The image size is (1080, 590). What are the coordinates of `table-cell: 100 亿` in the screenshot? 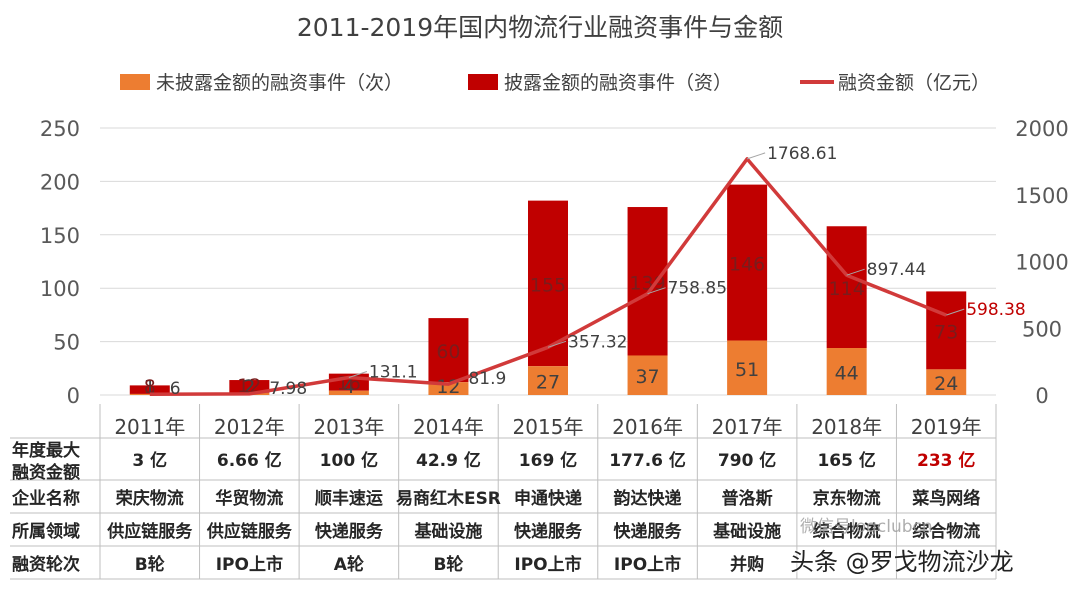 It's located at (349, 460).